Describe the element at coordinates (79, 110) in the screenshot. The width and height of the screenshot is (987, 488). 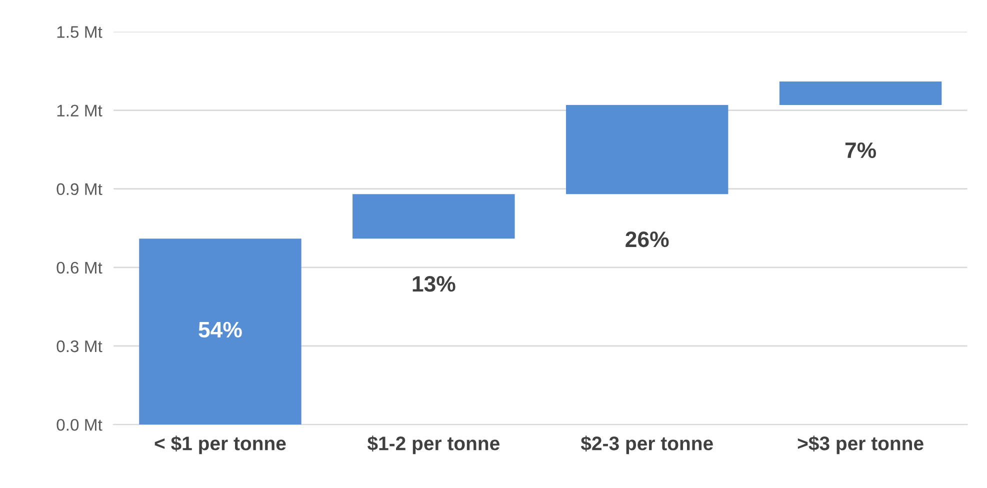
I see `y-tick-label: 1.2 Mt` at that location.